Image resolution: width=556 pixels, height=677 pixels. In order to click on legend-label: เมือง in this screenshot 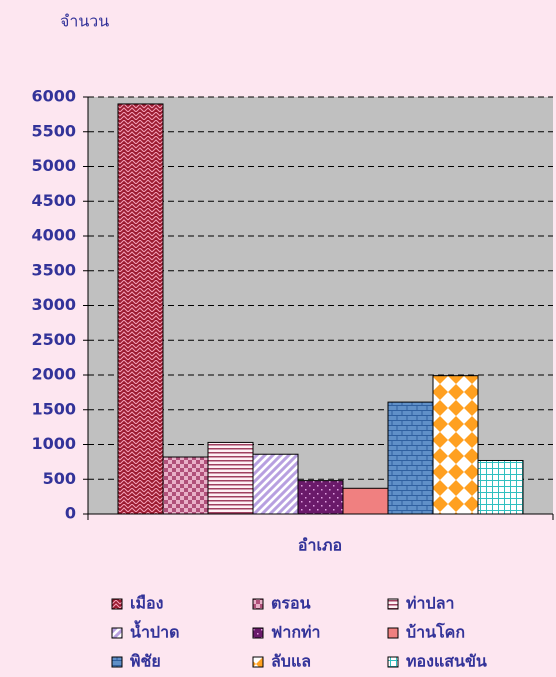, I will do `click(146, 603)`.